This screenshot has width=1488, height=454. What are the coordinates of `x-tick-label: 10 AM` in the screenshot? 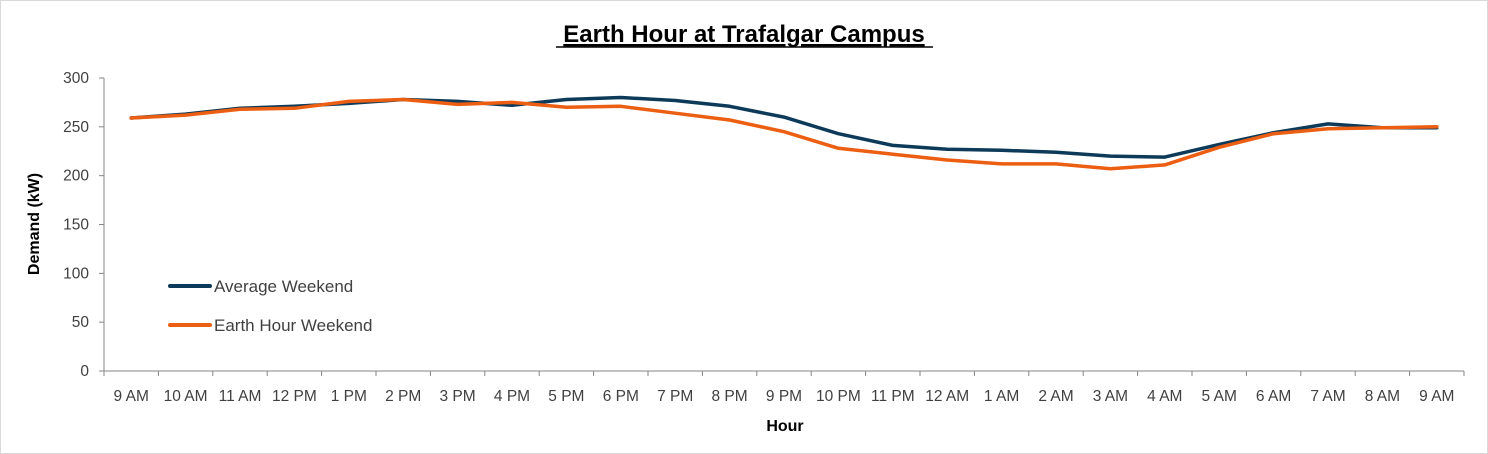 It's located at (186, 396).